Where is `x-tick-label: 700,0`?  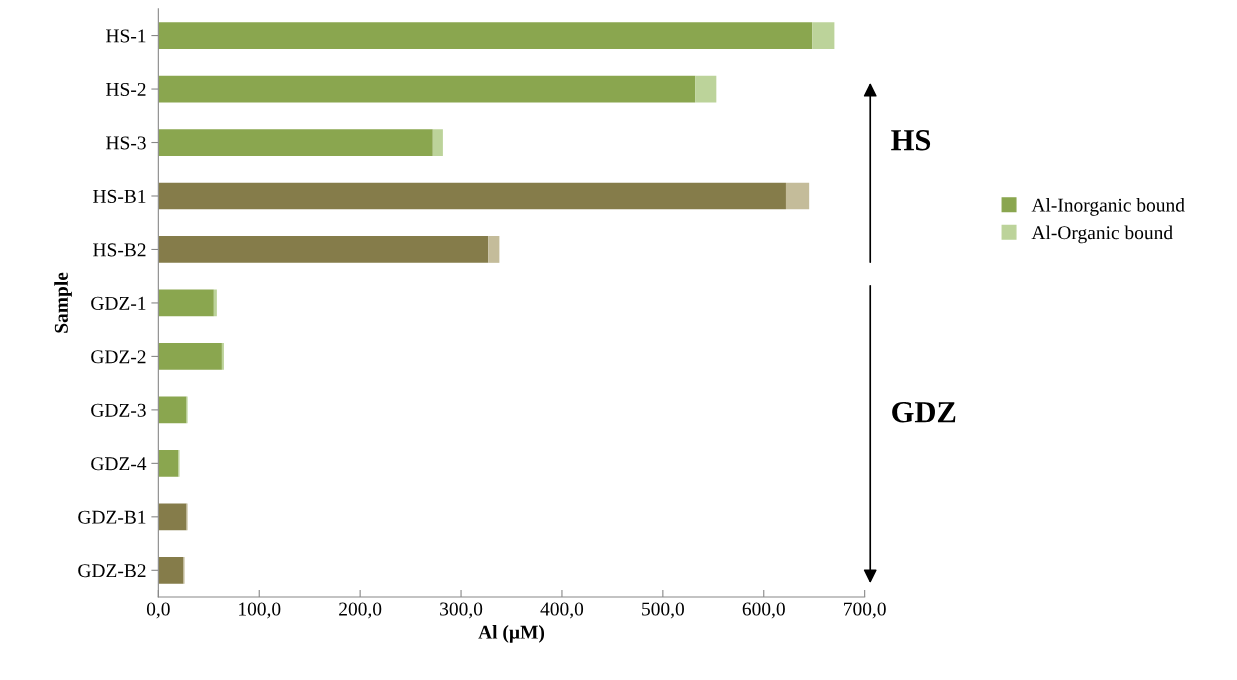 x-tick-label: 700,0 is located at coordinates (865, 610).